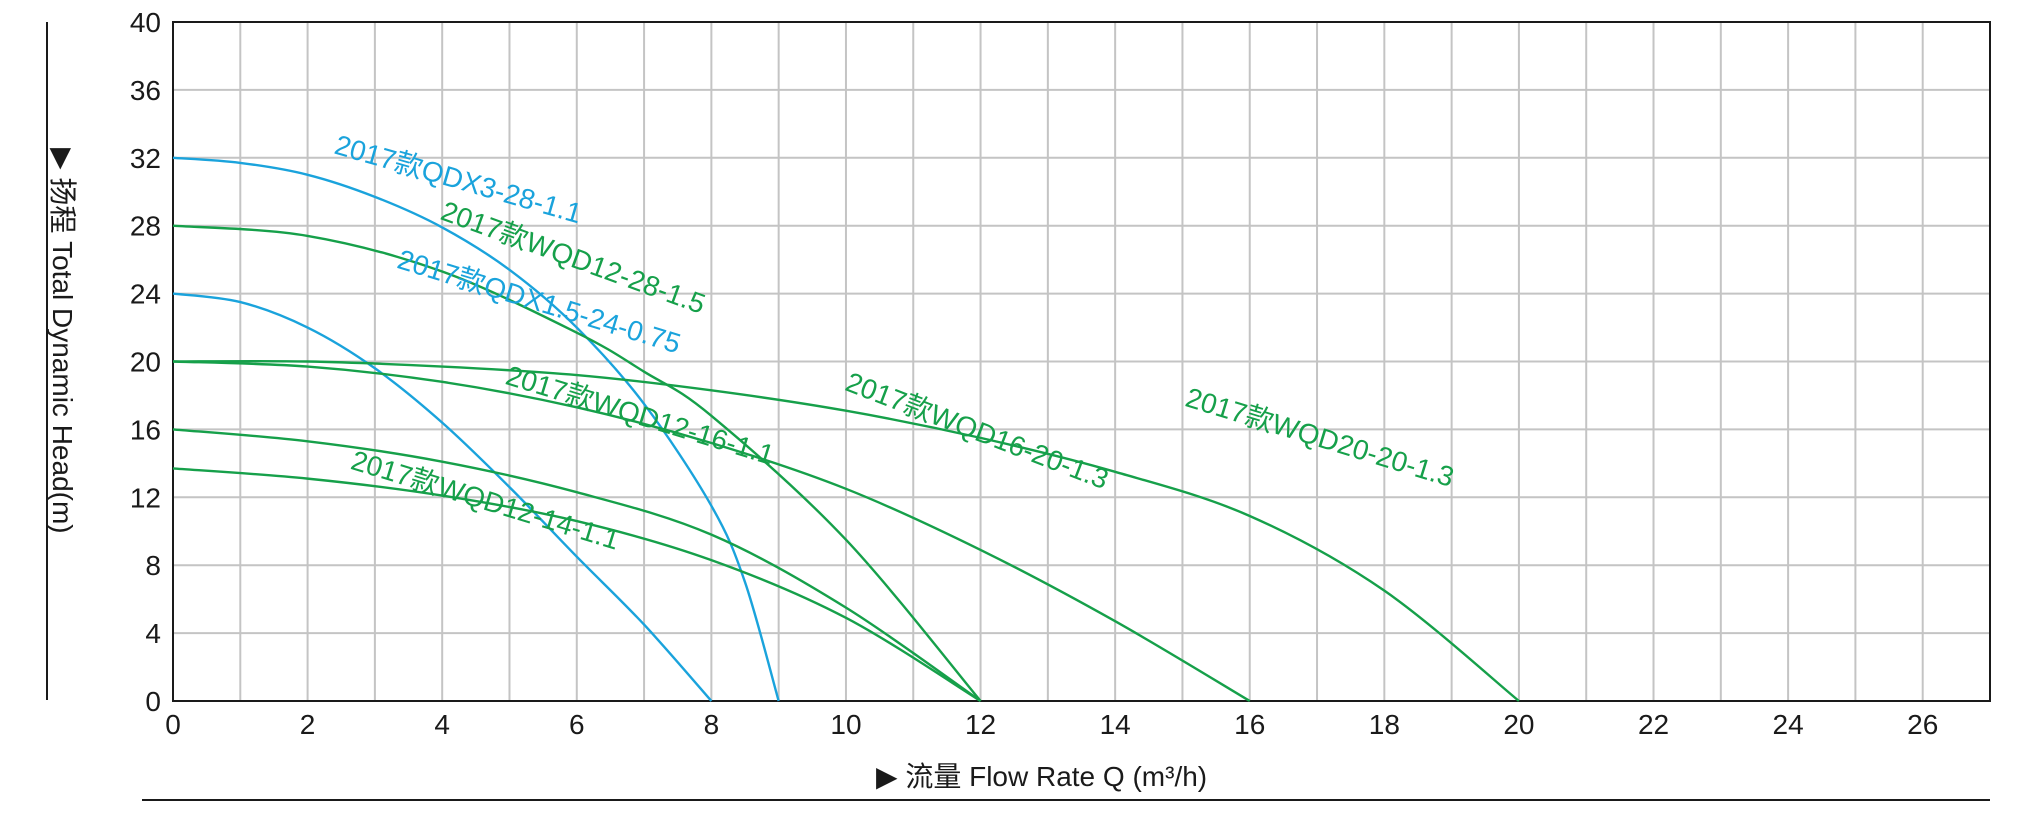 The height and width of the screenshot is (828, 2017). What do you see at coordinates (577, 724) in the screenshot?
I see `x-tick-label: 6` at bounding box center [577, 724].